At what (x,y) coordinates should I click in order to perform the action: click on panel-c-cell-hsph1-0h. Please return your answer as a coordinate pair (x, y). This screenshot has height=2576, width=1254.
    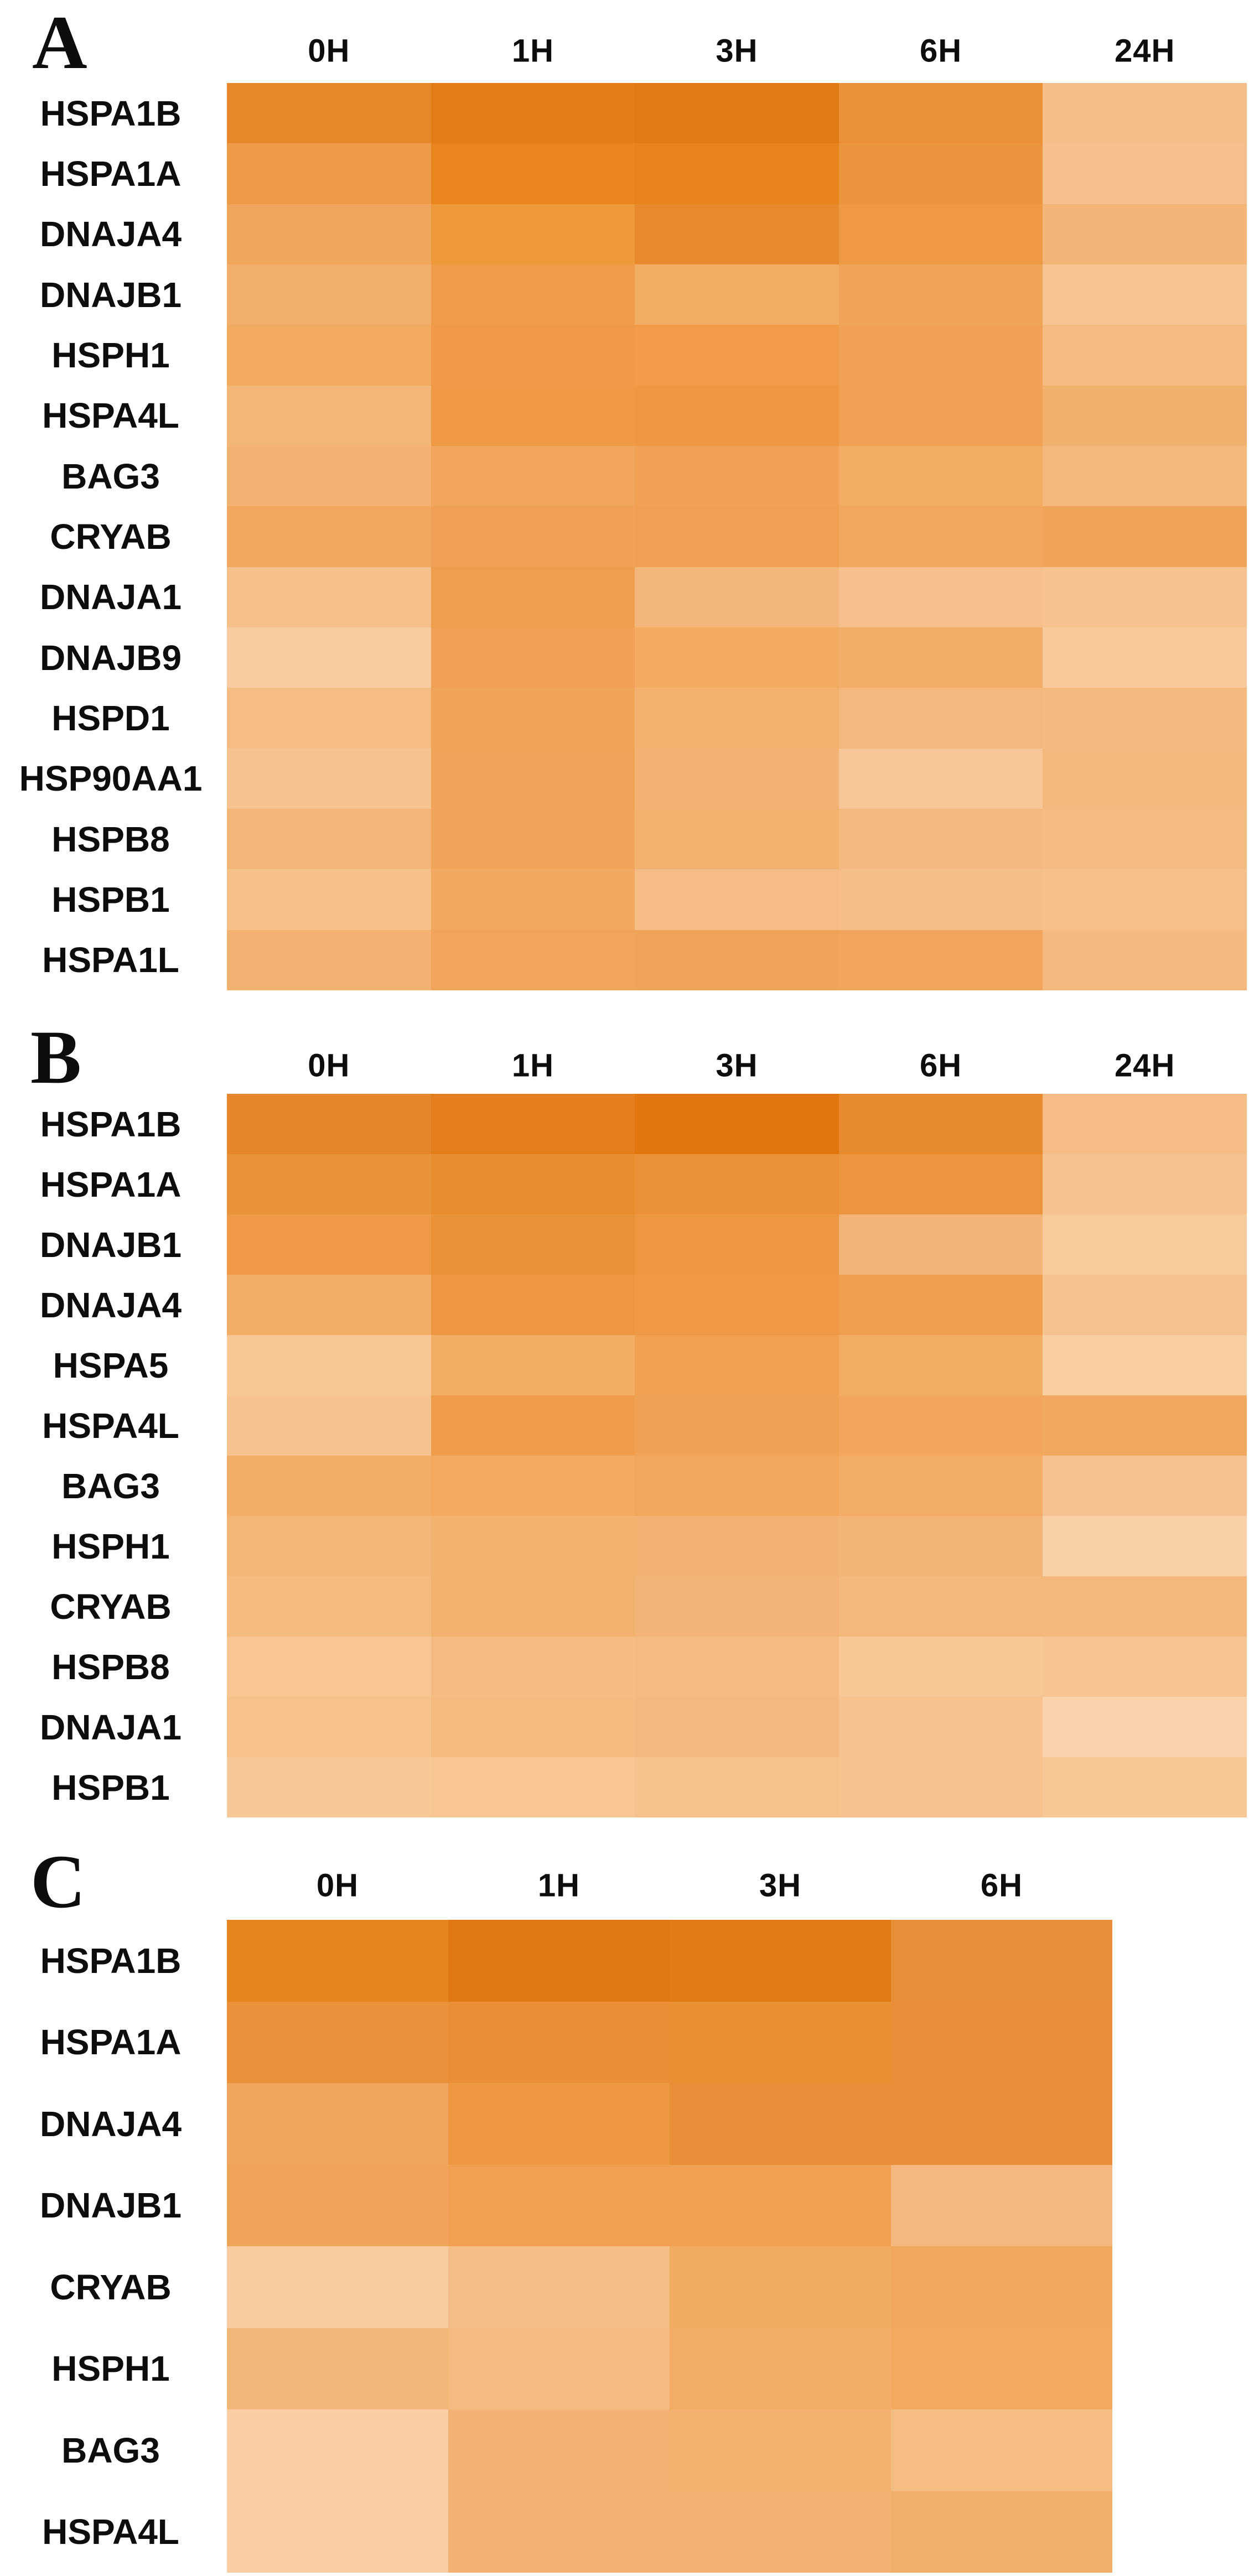
    Looking at the image, I should click on (337, 2368).